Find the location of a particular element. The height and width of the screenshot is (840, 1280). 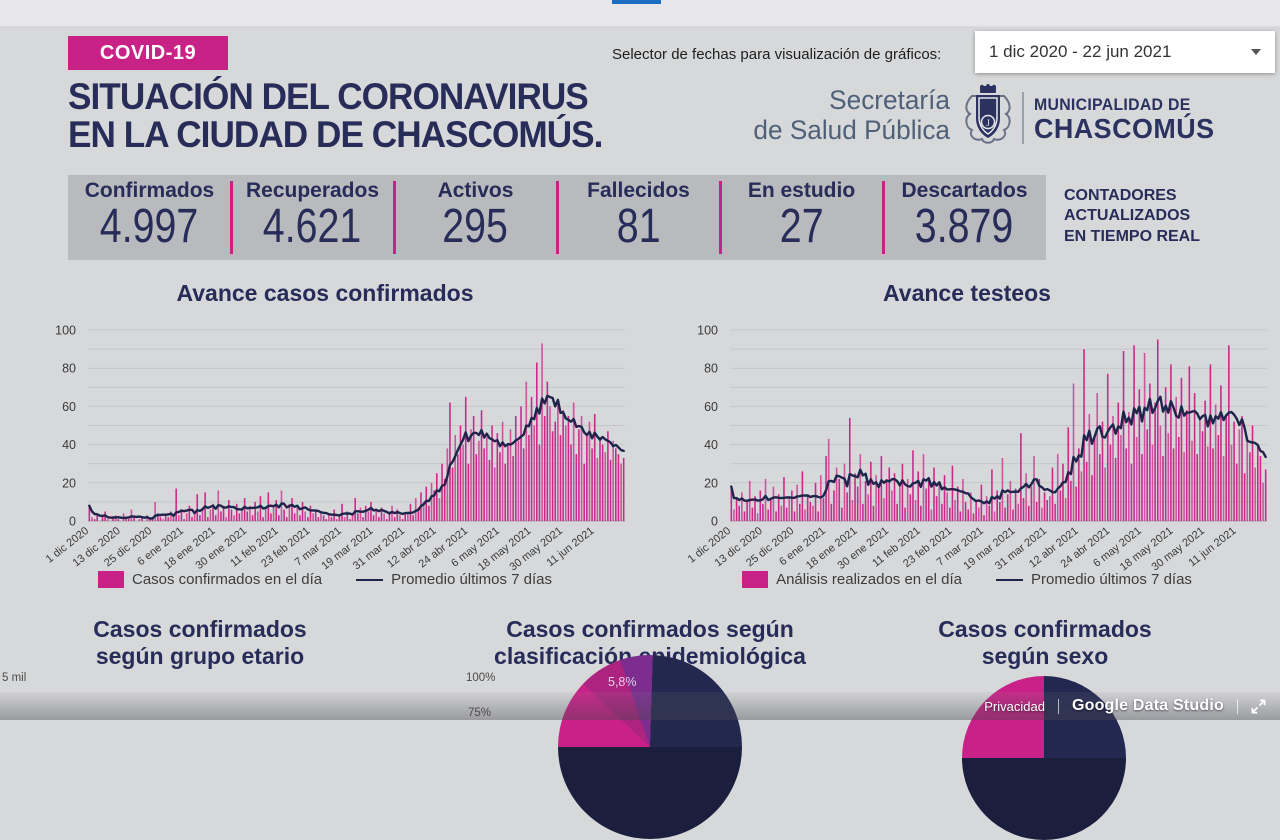

counter-label: Fallecidos is located at coordinates (638, 190).